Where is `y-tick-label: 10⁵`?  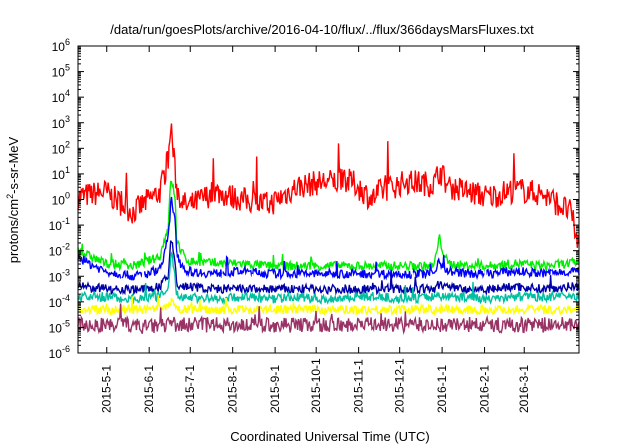 y-tick-label: 10⁵ is located at coordinates (61, 71).